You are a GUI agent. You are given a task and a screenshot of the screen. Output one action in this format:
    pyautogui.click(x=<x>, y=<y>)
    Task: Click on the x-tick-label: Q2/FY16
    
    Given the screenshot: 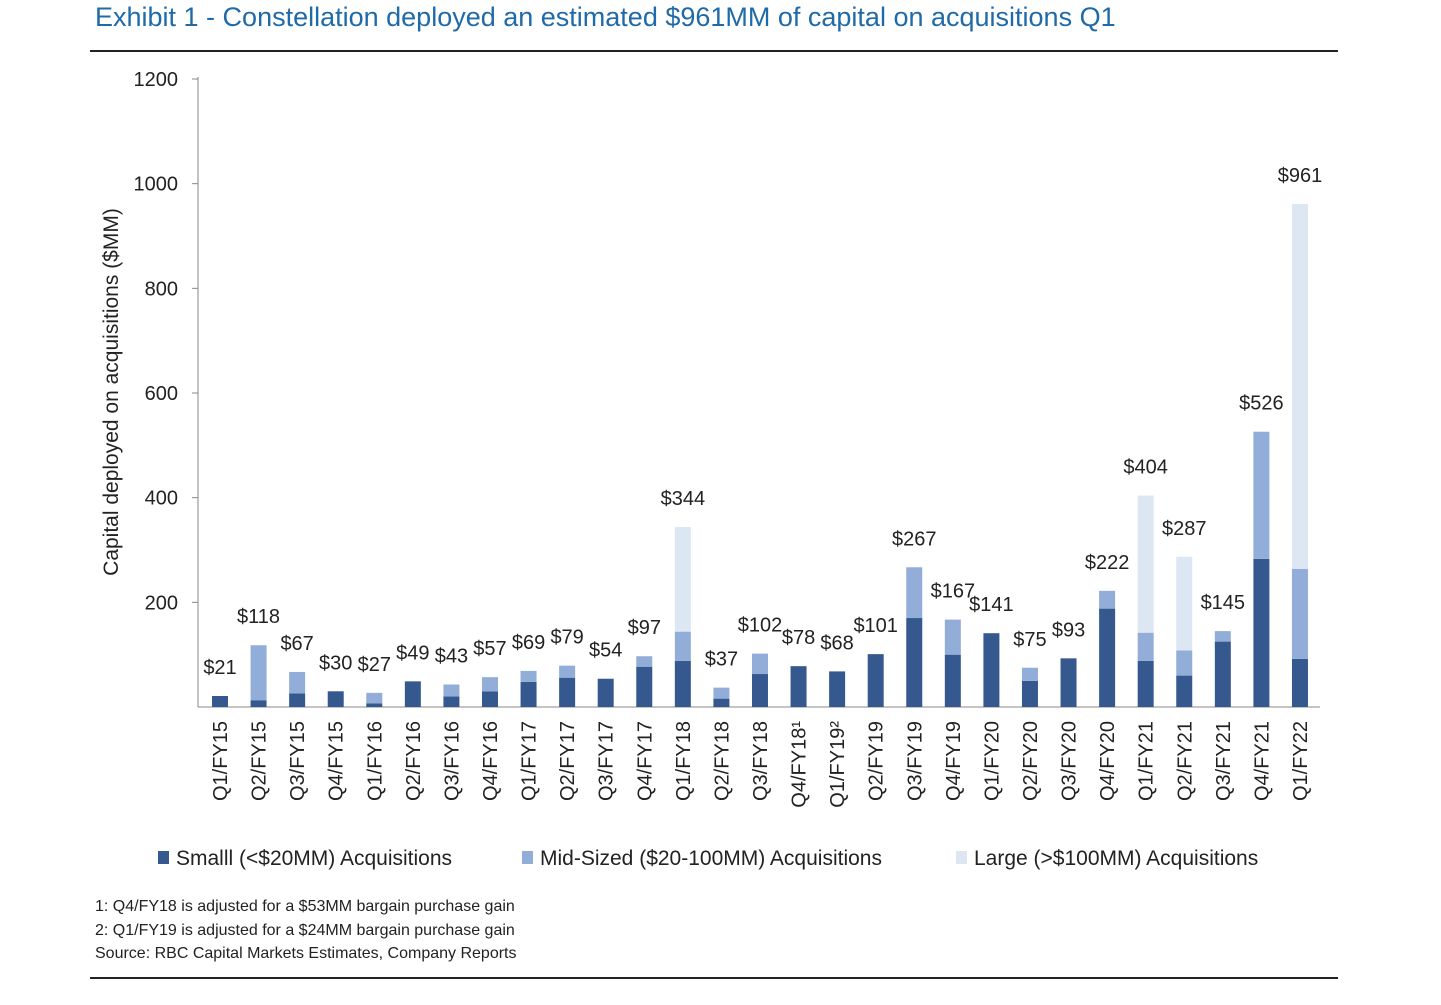 What is the action you would take?
    pyautogui.click(x=414, y=761)
    